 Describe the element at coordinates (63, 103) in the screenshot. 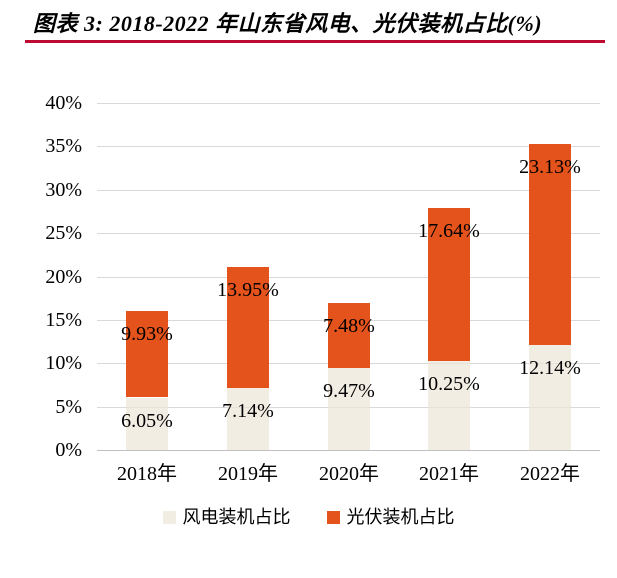

I see `y-axis-tick-label: 40%` at that location.